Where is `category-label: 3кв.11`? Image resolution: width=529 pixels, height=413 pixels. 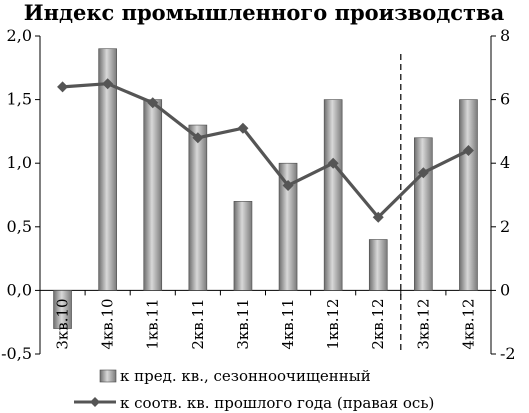
category-label: 3кв.11 is located at coordinates (243, 323).